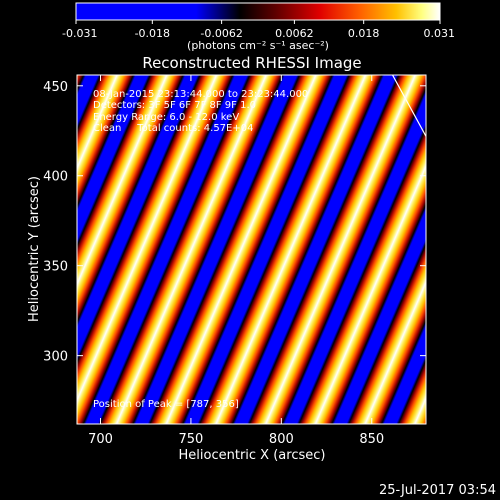  Describe the element at coordinates (55, 357) in the screenshot. I see `y-tick-label: 300` at that location.